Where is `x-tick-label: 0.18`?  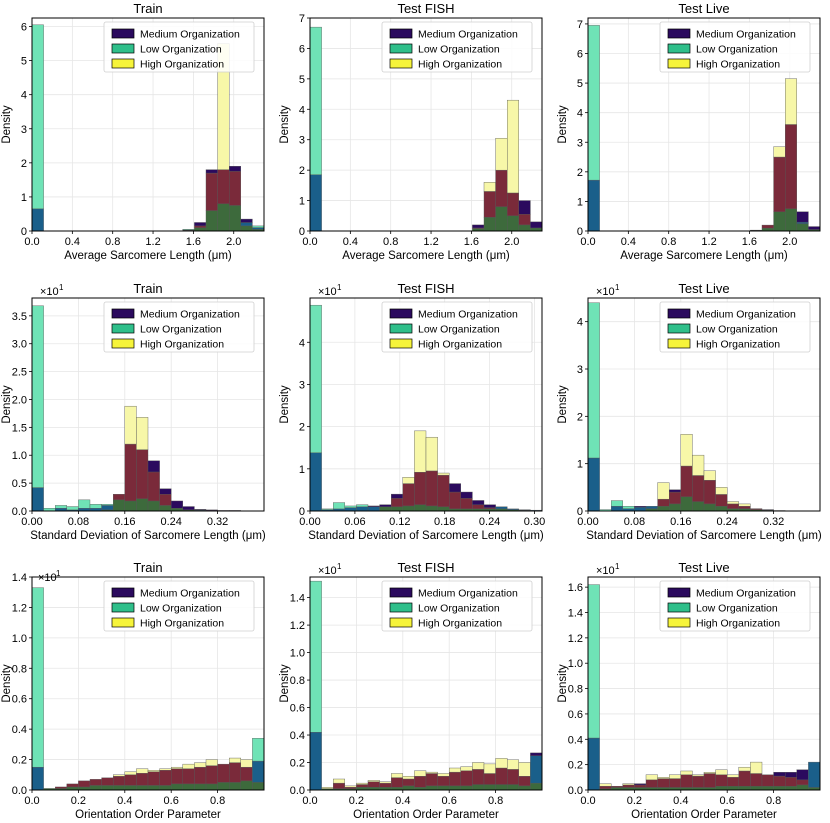 x-tick-label: 0.18 is located at coordinates (444, 522).